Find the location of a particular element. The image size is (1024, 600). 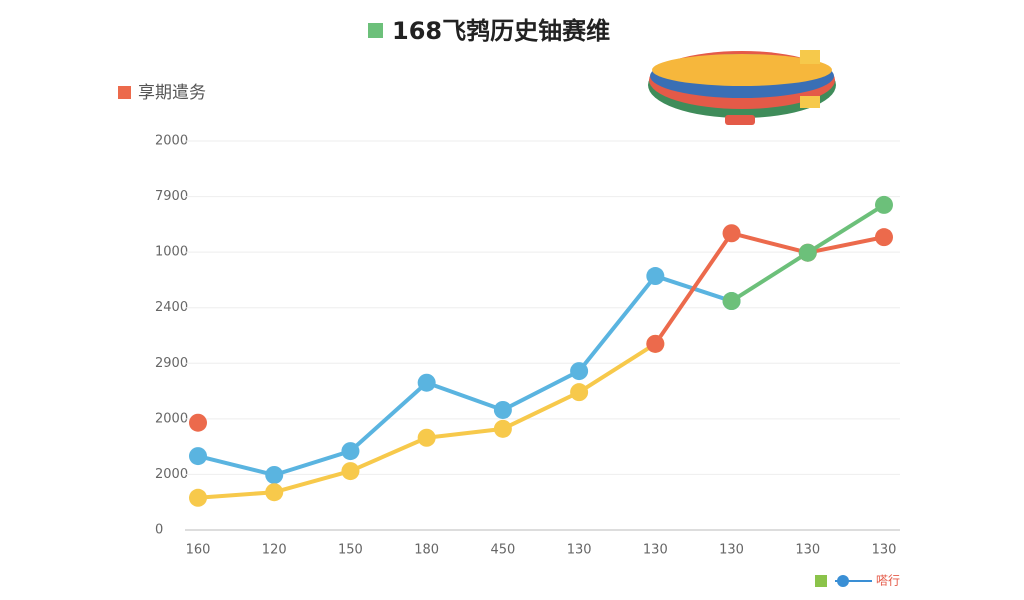

x-tick-label: 150 is located at coordinates (350, 550).